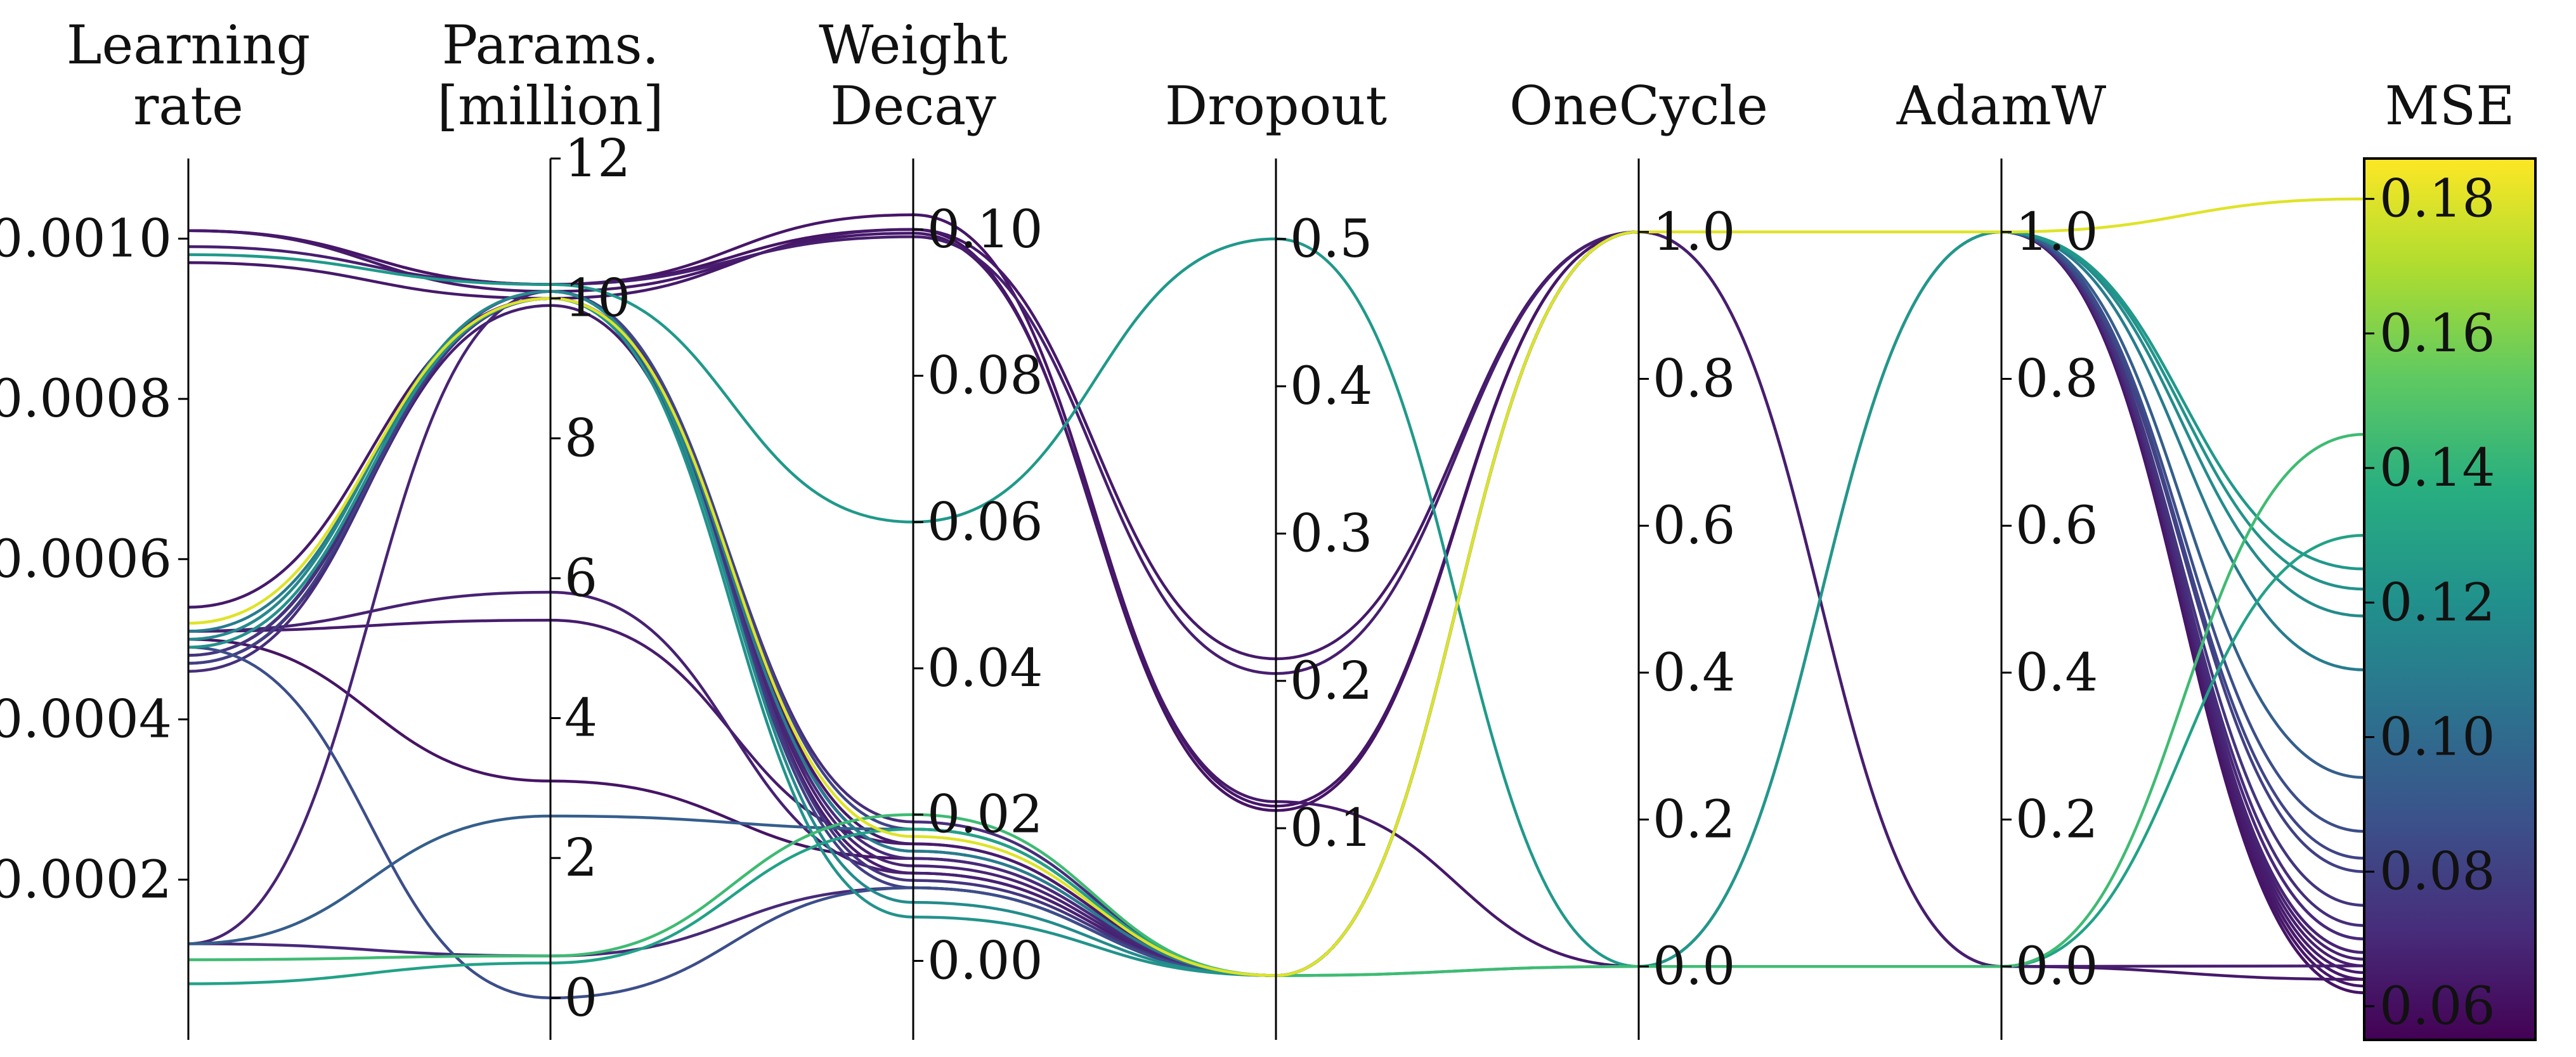  Describe the element at coordinates (581, 858) in the screenshot. I see `tick-label: 2` at that location.